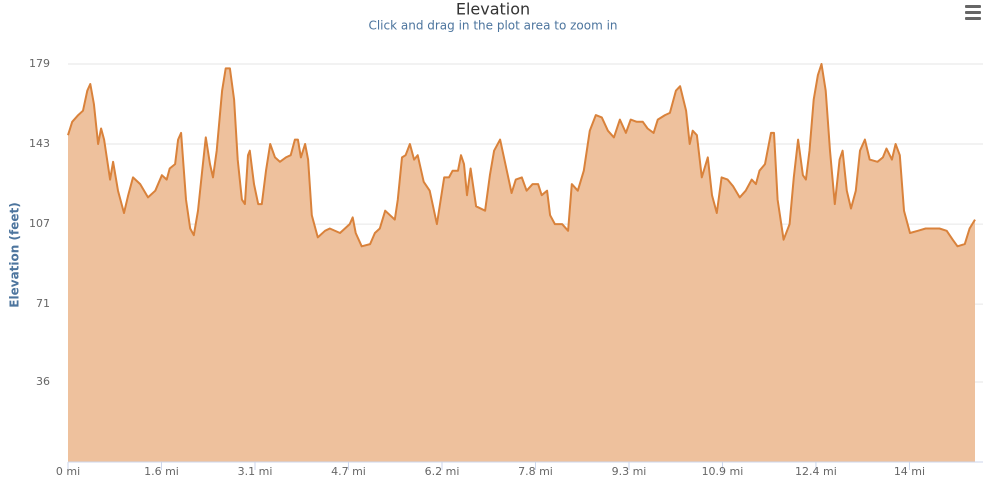 The width and height of the screenshot is (985, 484). I want to click on y-tick-label: 143, so click(39, 143).